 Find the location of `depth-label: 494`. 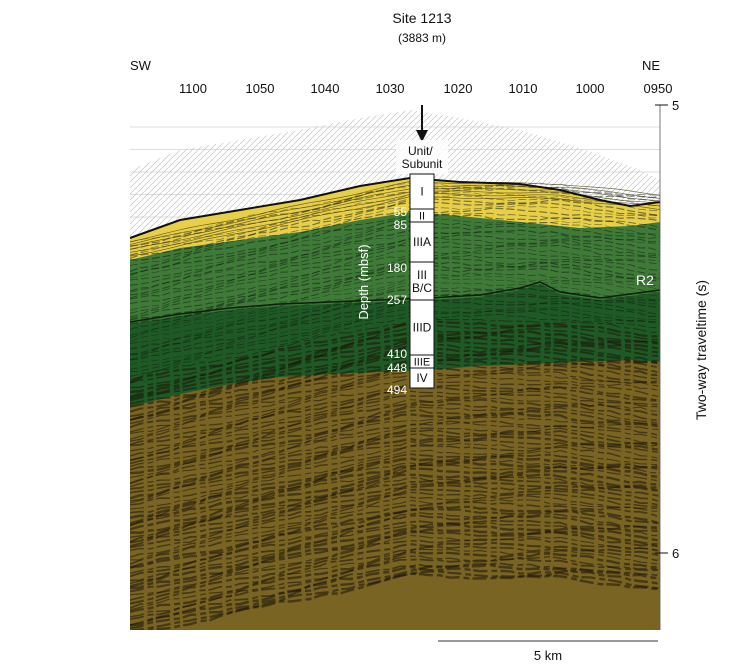

depth-label: 494 is located at coordinates (397, 390).